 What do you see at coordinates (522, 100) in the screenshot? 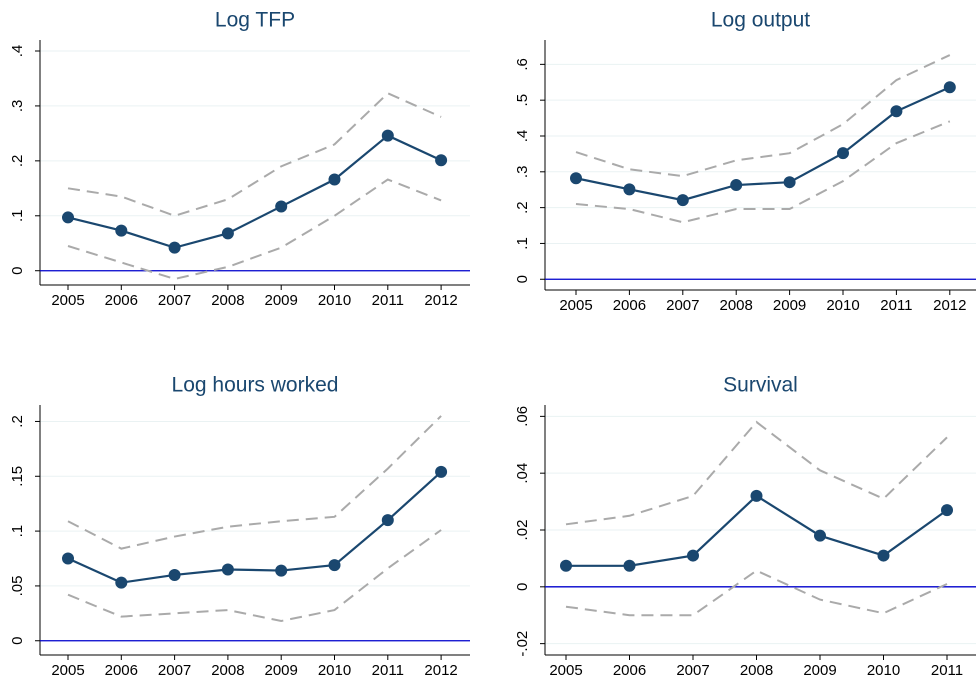
I see `y-tick-label: .5` at bounding box center [522, 100].